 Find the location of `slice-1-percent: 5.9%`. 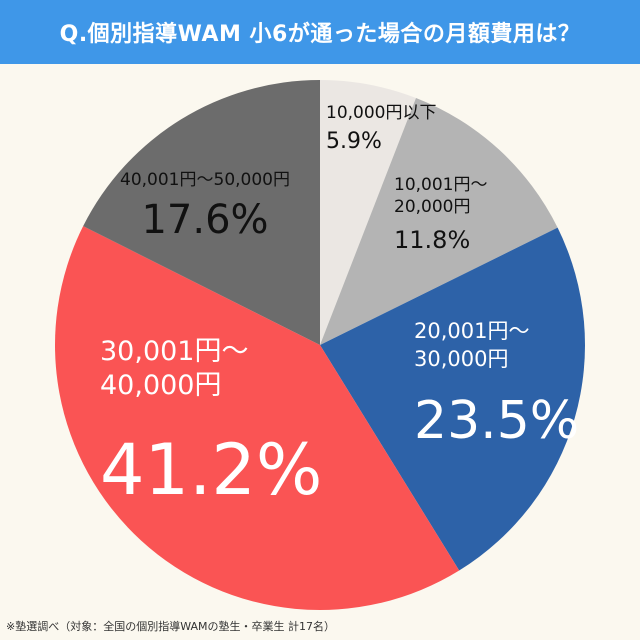

slice-1-percent: 5.9% is located at coordinates (354, 141).